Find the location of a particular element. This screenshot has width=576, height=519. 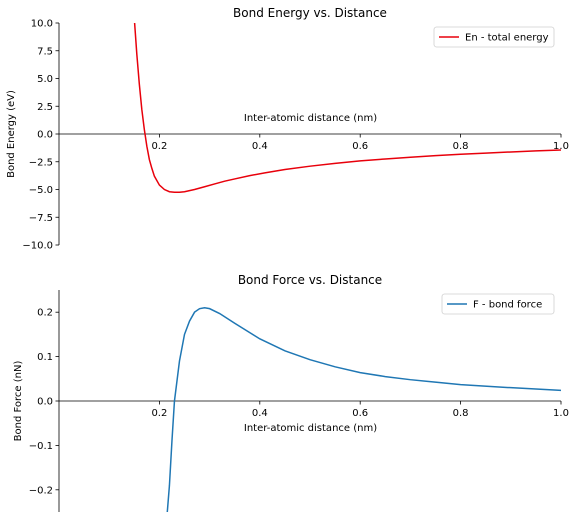

y-tick-label: 10.0 is located at coordinates (42, 24).